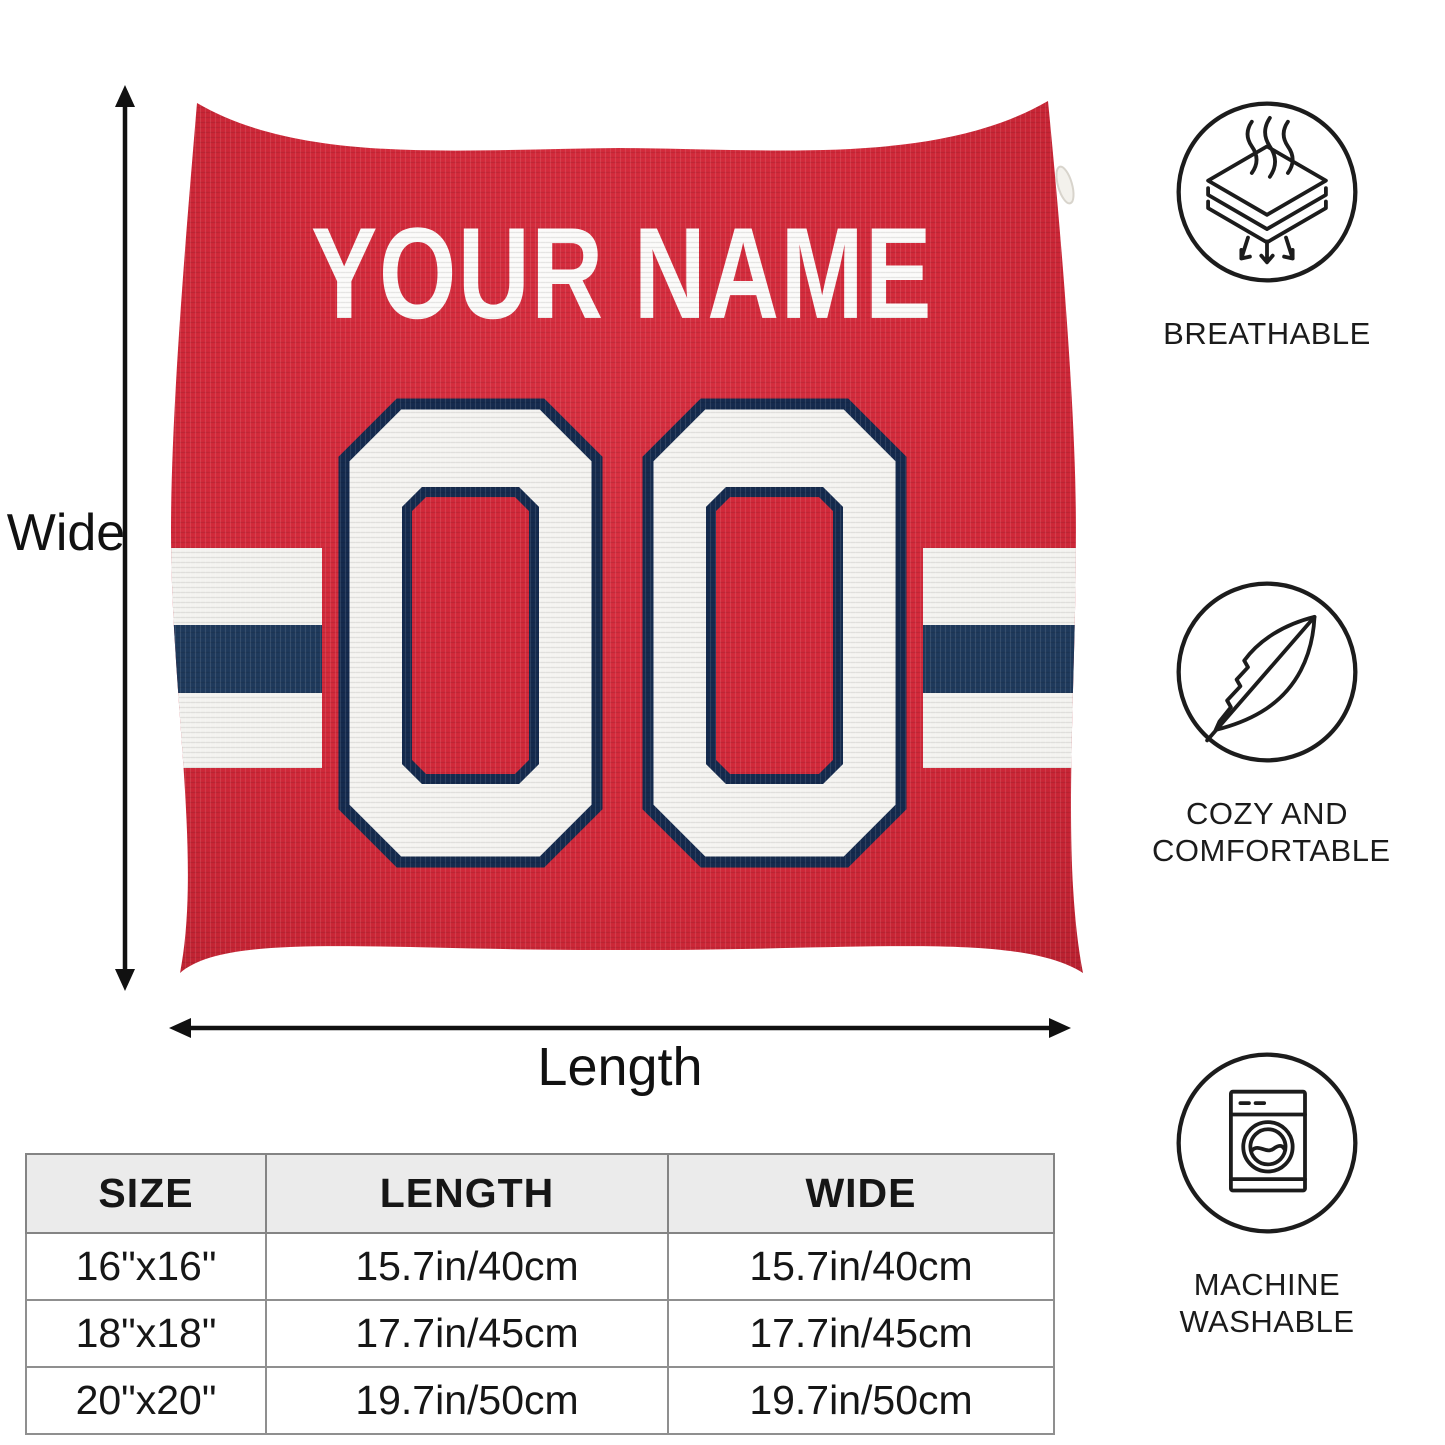 Image resolution: width=1445 pixels, height=1445 pixels. Describe the element at coordinates (146, 1400) in the screenshot. I see `cell-size: 20"x20"` at that location.